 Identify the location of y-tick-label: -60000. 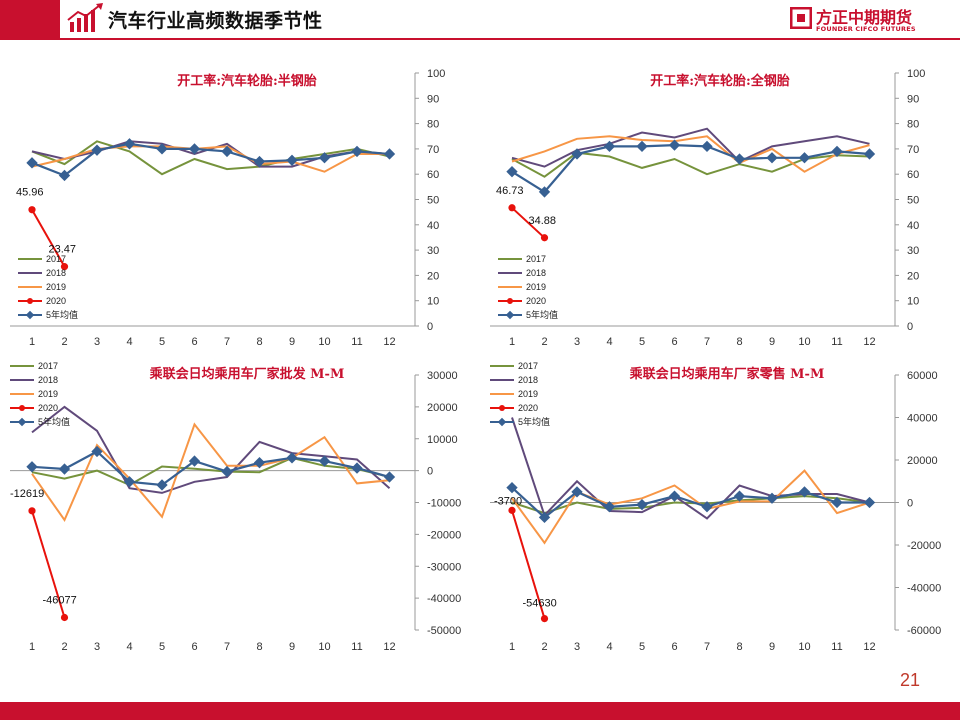
(924, 631).